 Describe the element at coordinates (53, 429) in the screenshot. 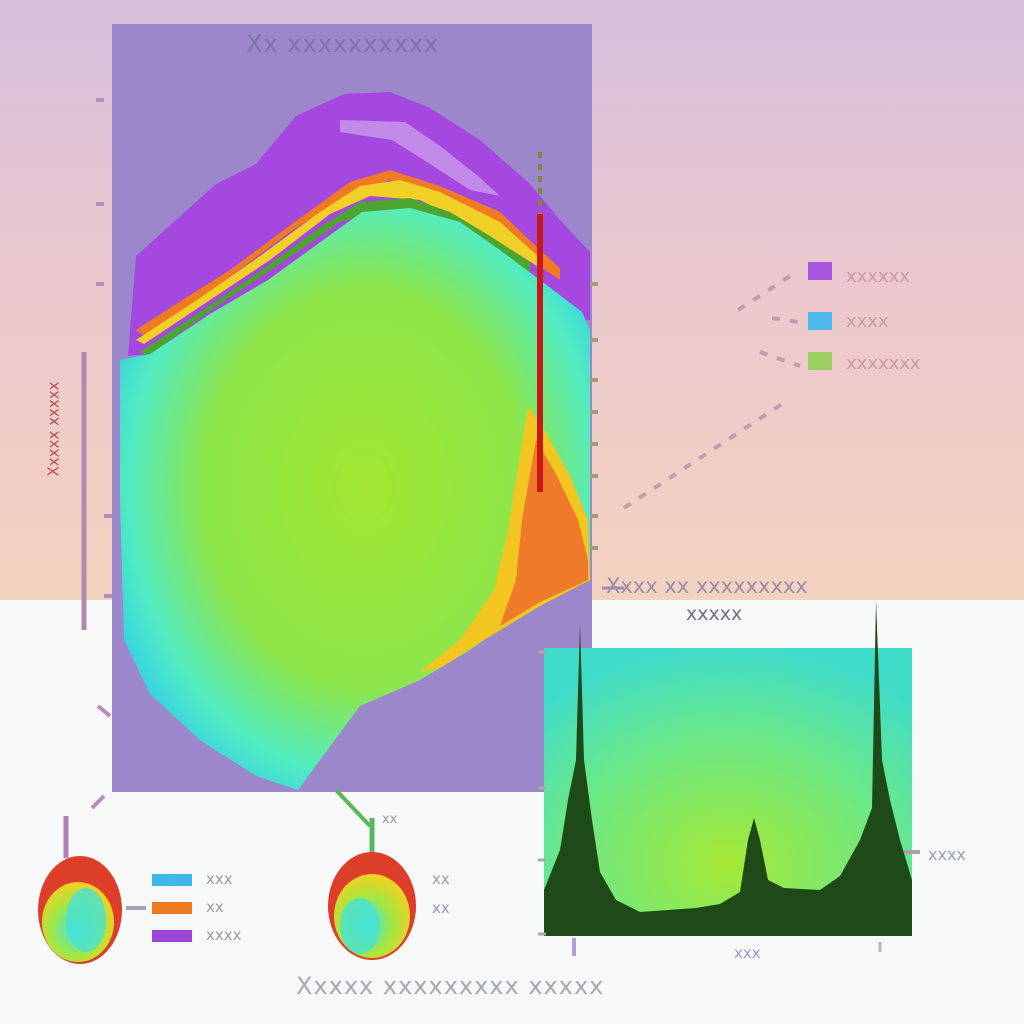

I see `y-axis-label: Xxxxx xxxxx` at that location.